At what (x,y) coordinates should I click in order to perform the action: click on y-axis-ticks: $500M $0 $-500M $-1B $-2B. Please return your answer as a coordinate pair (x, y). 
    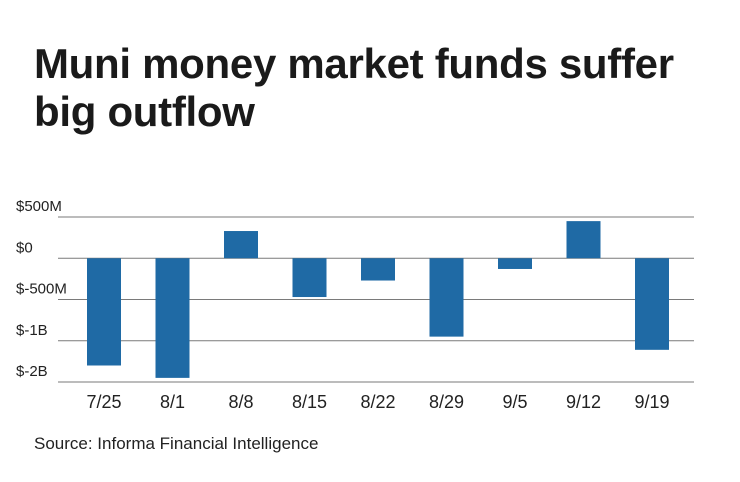
    Looking at the image, I should click on (41, 289).